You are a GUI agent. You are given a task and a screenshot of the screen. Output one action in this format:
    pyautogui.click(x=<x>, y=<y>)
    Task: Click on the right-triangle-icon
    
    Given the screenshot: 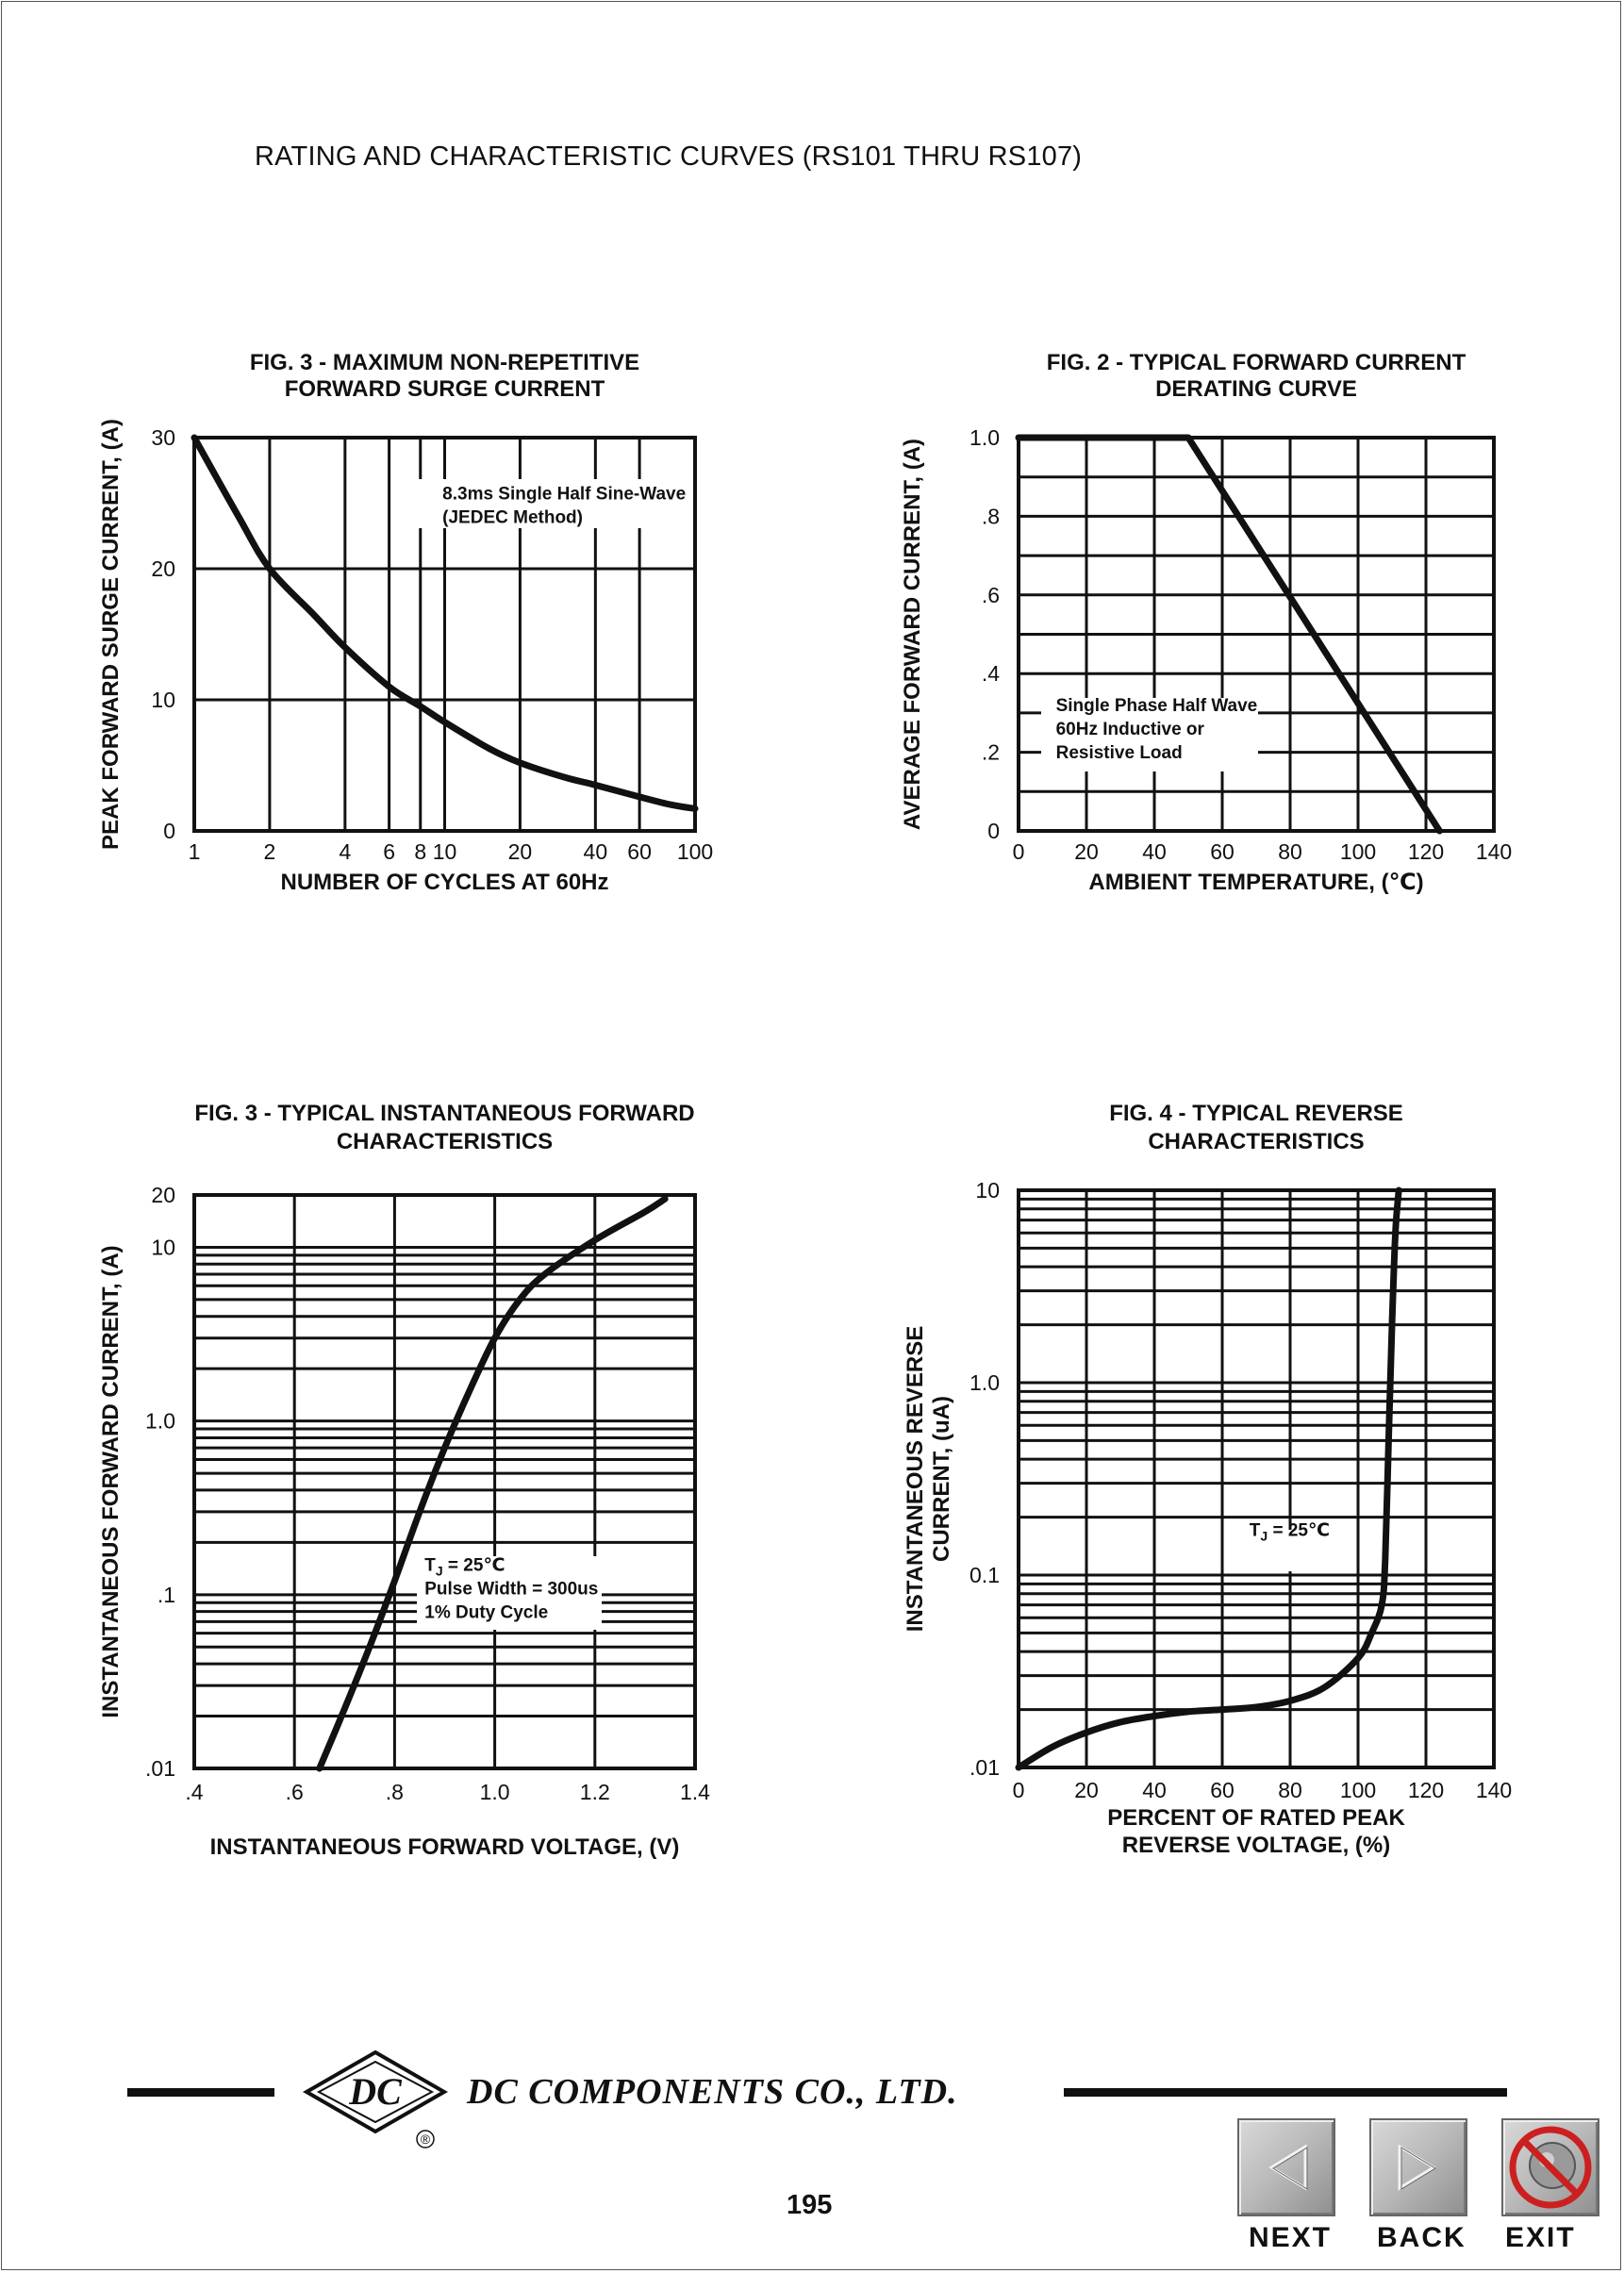 What is the action you would take?
    pyautogui.click(x=1417, y=2167)
    